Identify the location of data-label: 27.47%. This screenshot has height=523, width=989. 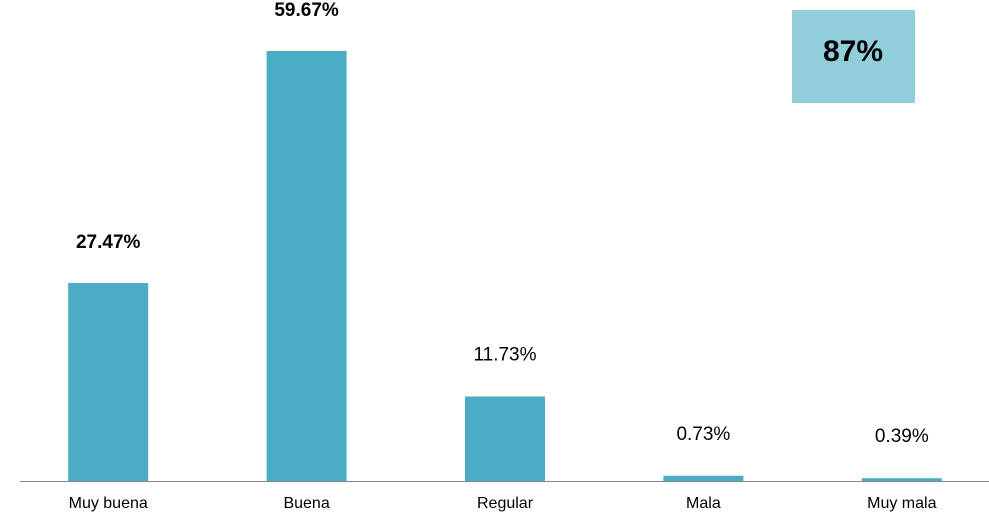
(108, 242).